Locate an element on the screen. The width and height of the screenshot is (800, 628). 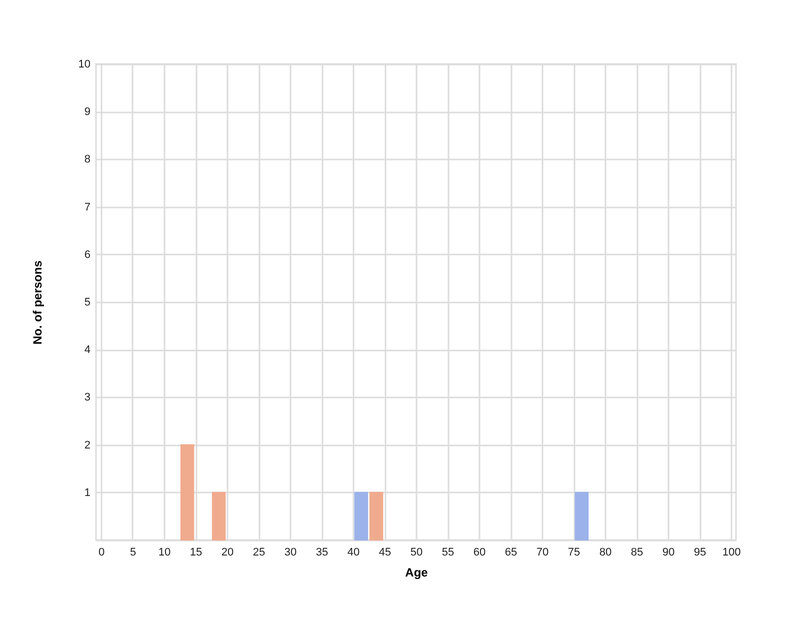
y-tick-label: 7 is located at coordinates (87, 207).